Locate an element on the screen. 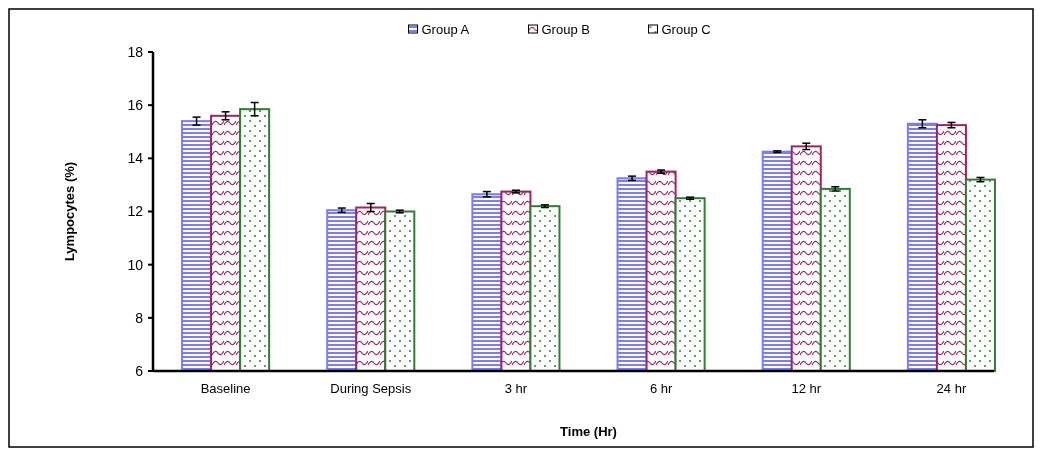  x-tick-label: 3 hr is located at coordinates (516, 388).